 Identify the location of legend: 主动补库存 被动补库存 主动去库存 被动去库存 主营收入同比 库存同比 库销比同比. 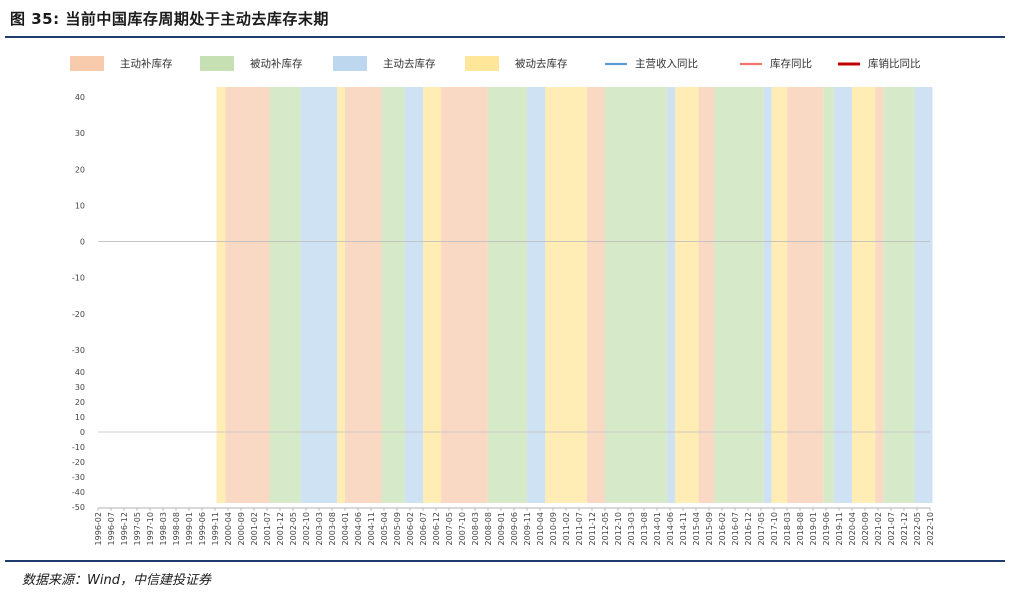
(495, 63).